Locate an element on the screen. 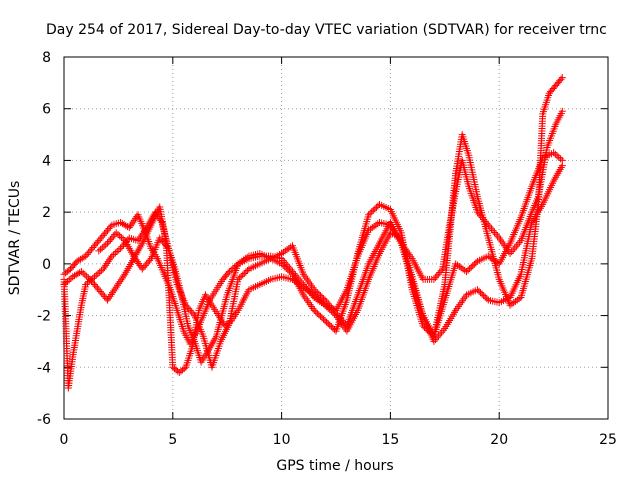 This screenshot has width=640, height=480. y-tick-label: -4 is located at coordinates (44, 368).